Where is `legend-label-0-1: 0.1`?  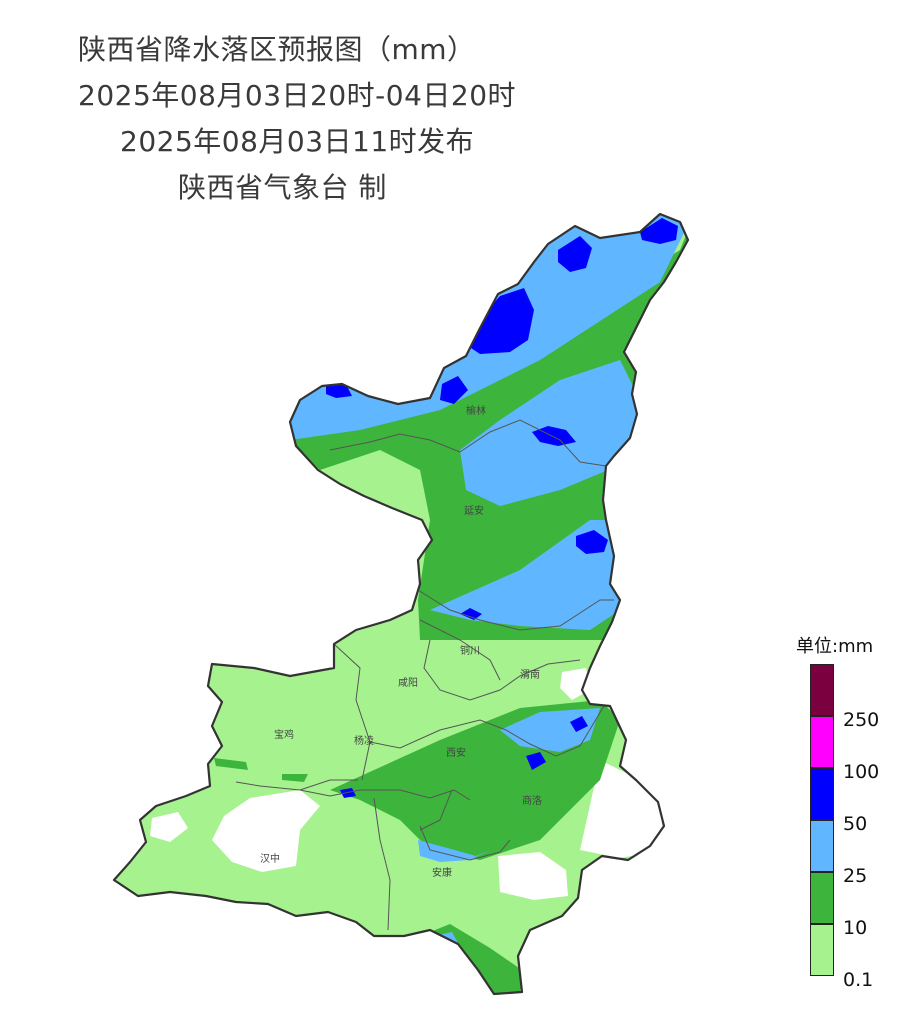
legend-label-0-1: 0.1 is located at coordinates (858, 980).